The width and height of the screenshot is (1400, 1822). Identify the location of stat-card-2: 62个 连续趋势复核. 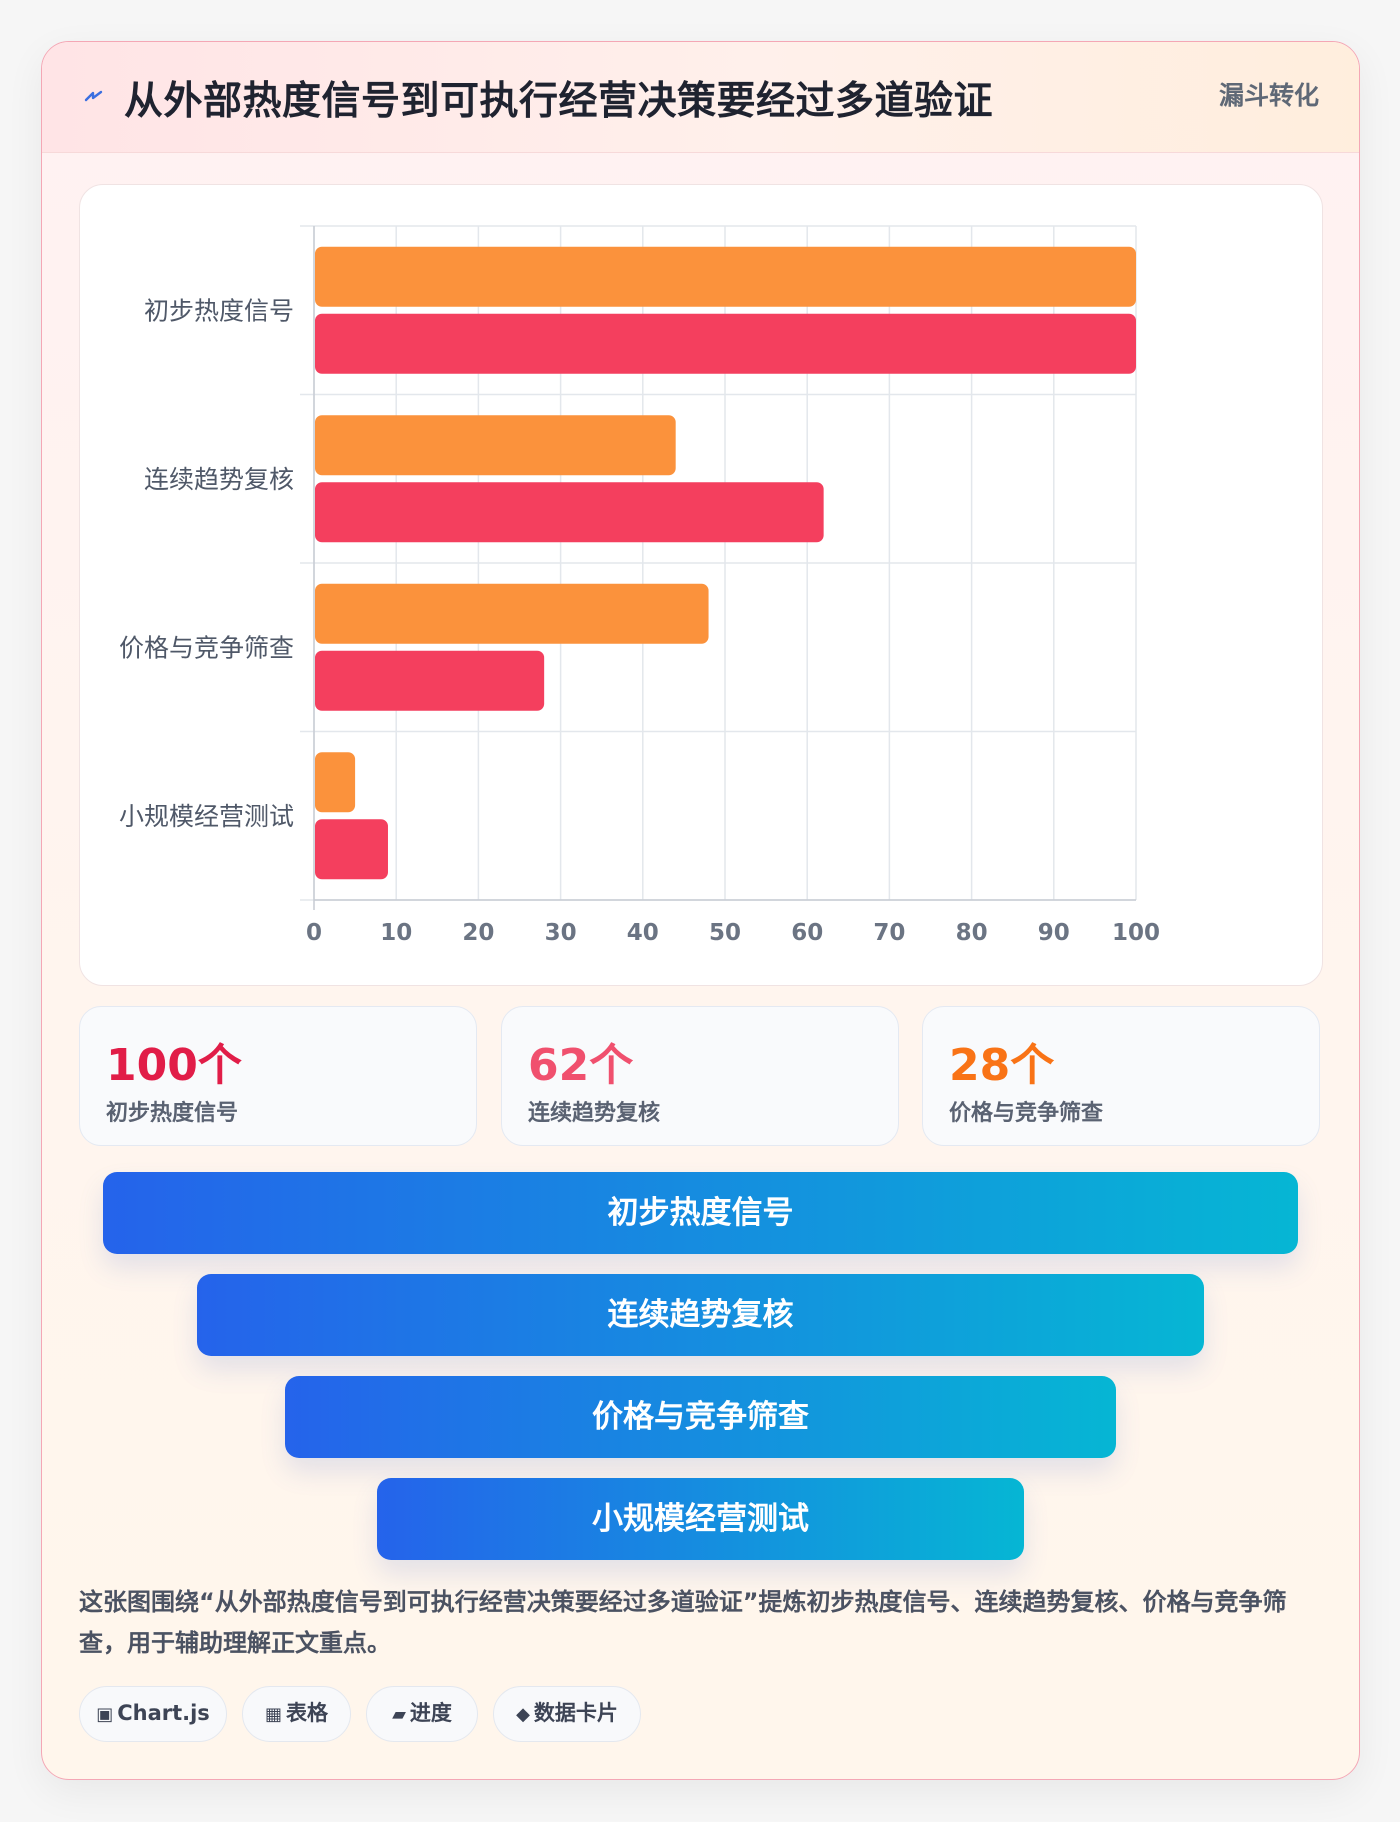
(700, 1076).